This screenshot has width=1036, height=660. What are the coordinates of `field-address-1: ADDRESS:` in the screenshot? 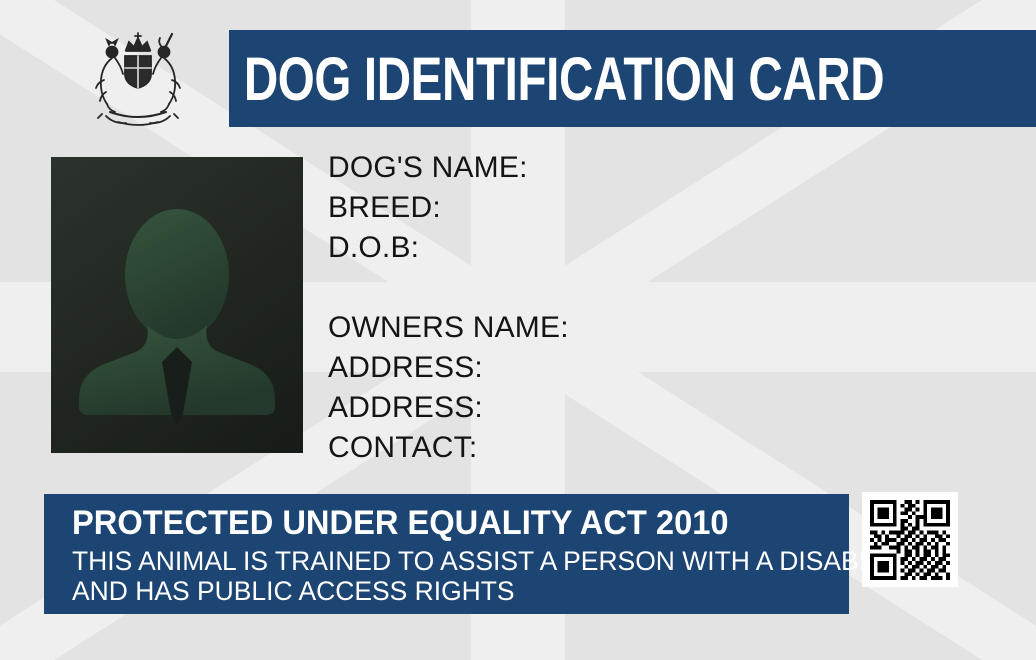 It's located at (405, 367).